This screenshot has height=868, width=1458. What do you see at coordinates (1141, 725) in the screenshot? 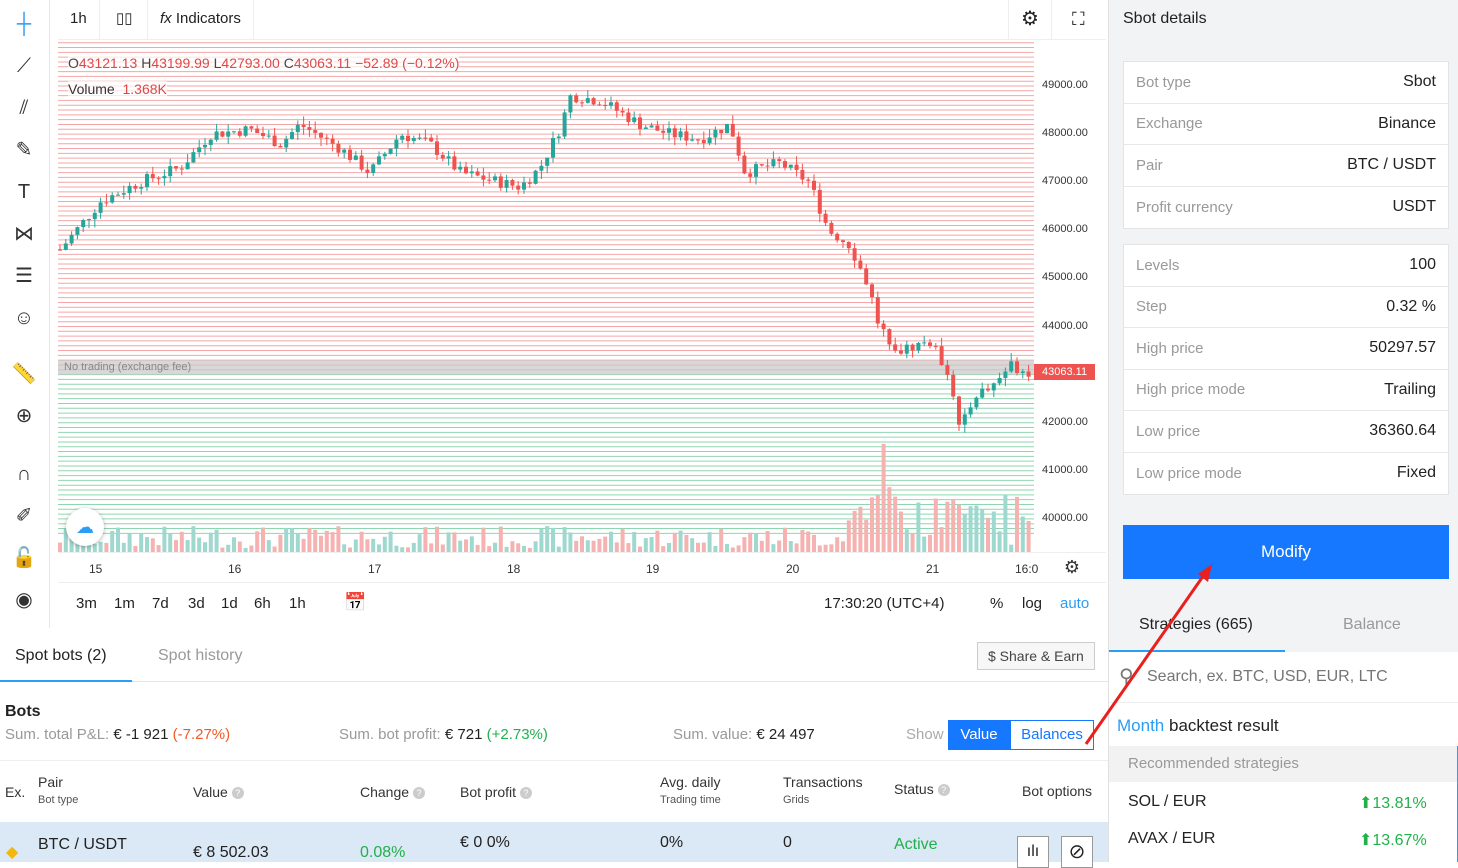
I see `period-selector: Month` at bounding box center [1141, 725].